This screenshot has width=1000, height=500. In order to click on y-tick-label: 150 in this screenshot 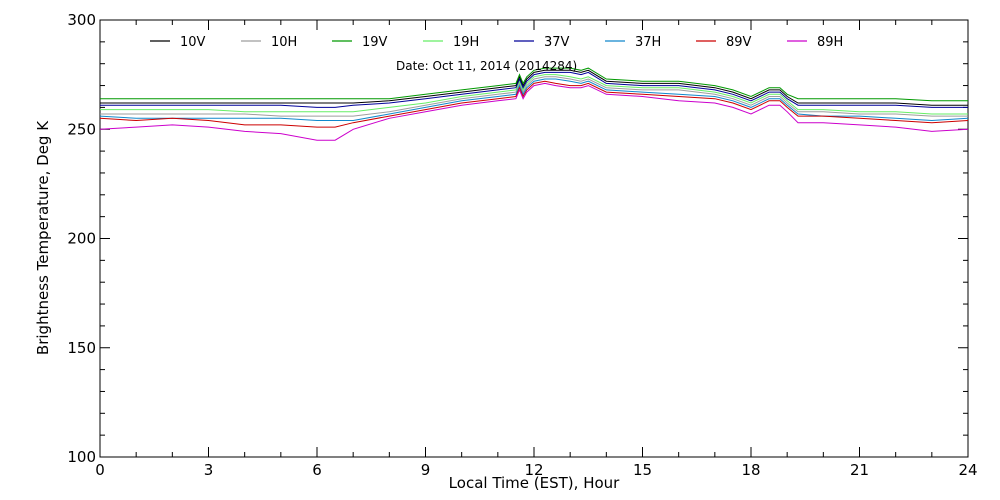, I will do `click(81, 348)`.